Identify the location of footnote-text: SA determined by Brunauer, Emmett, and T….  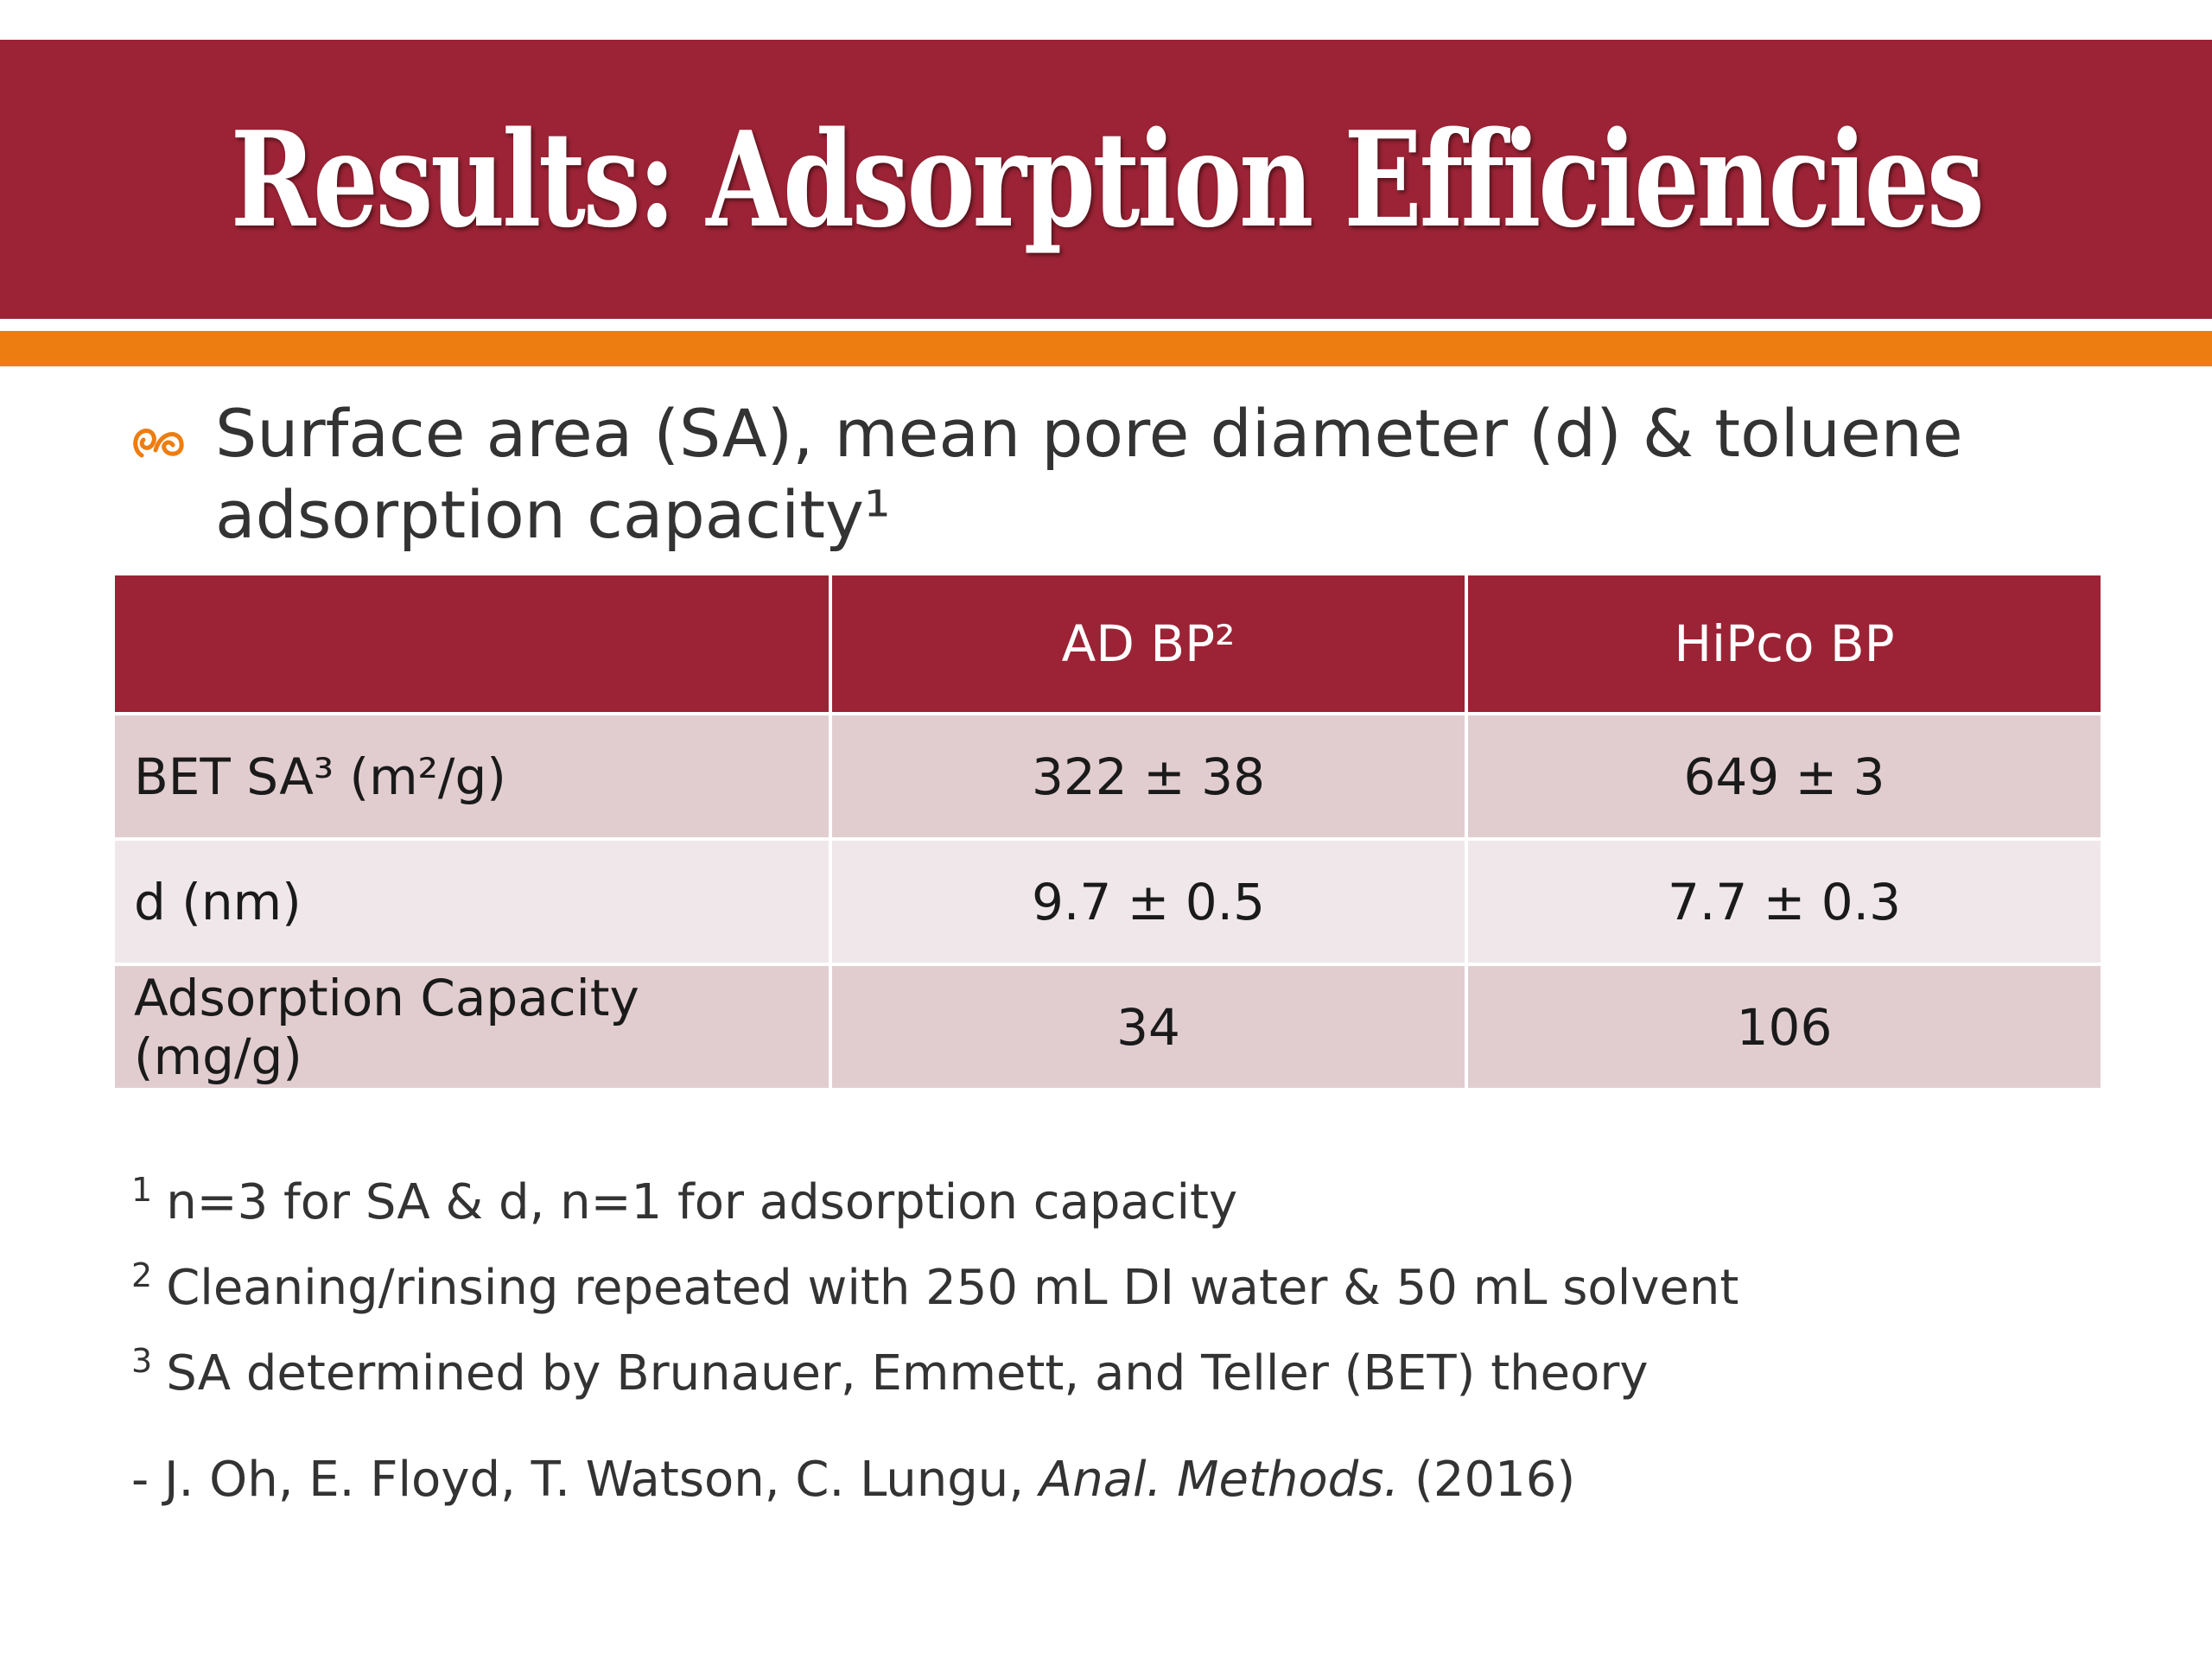
(907, 1373).